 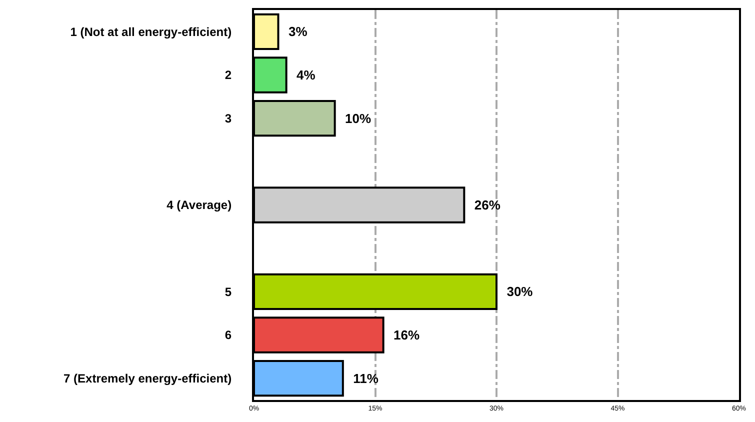 I want to click on y-tick-label: 3, so click(x=228, y=119).